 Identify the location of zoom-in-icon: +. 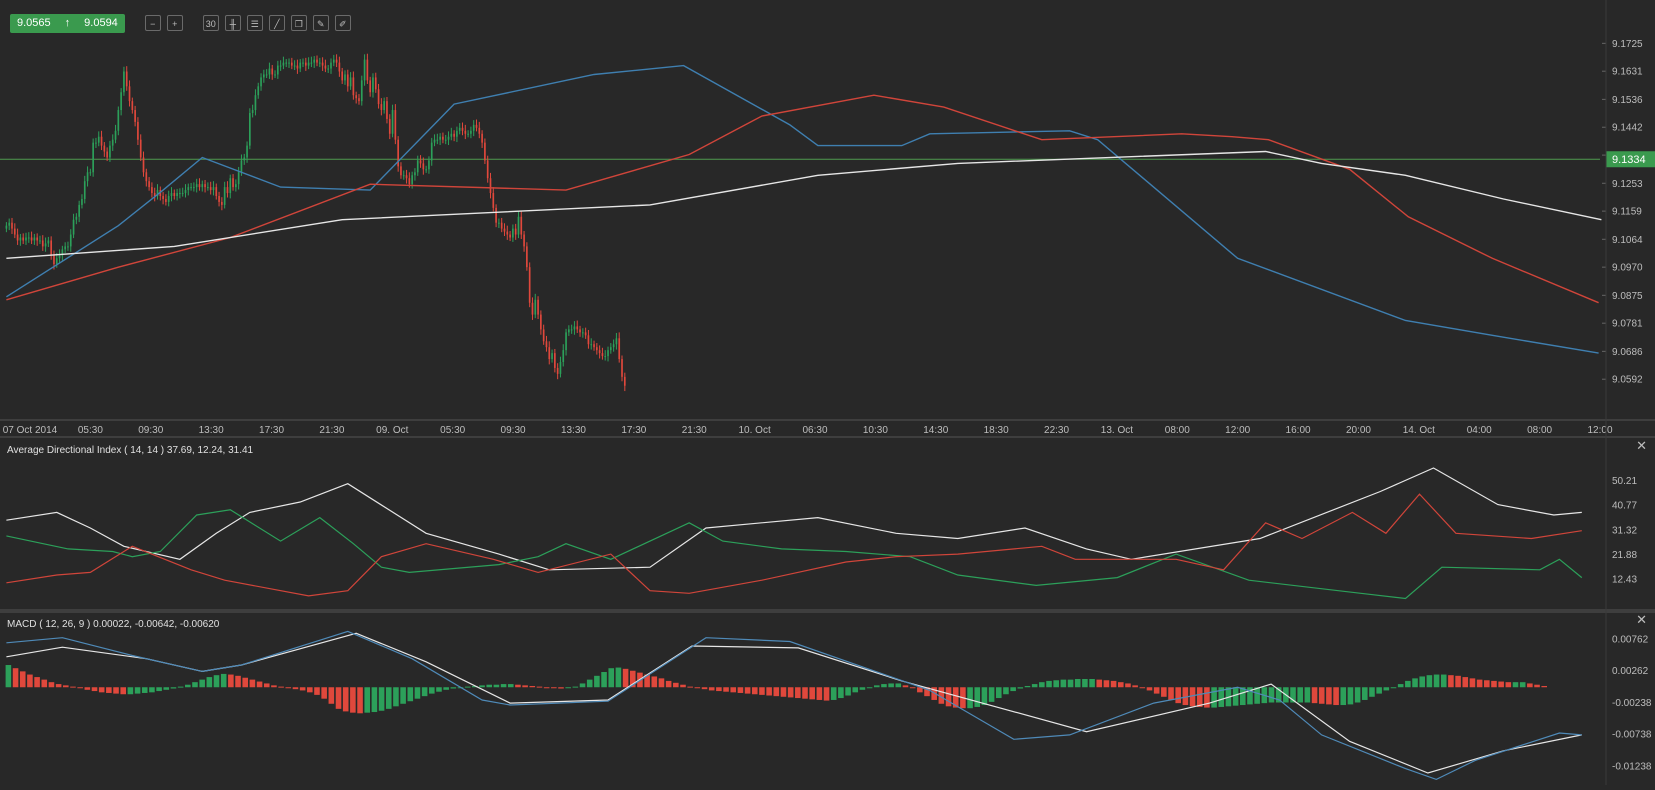
(174, 23).